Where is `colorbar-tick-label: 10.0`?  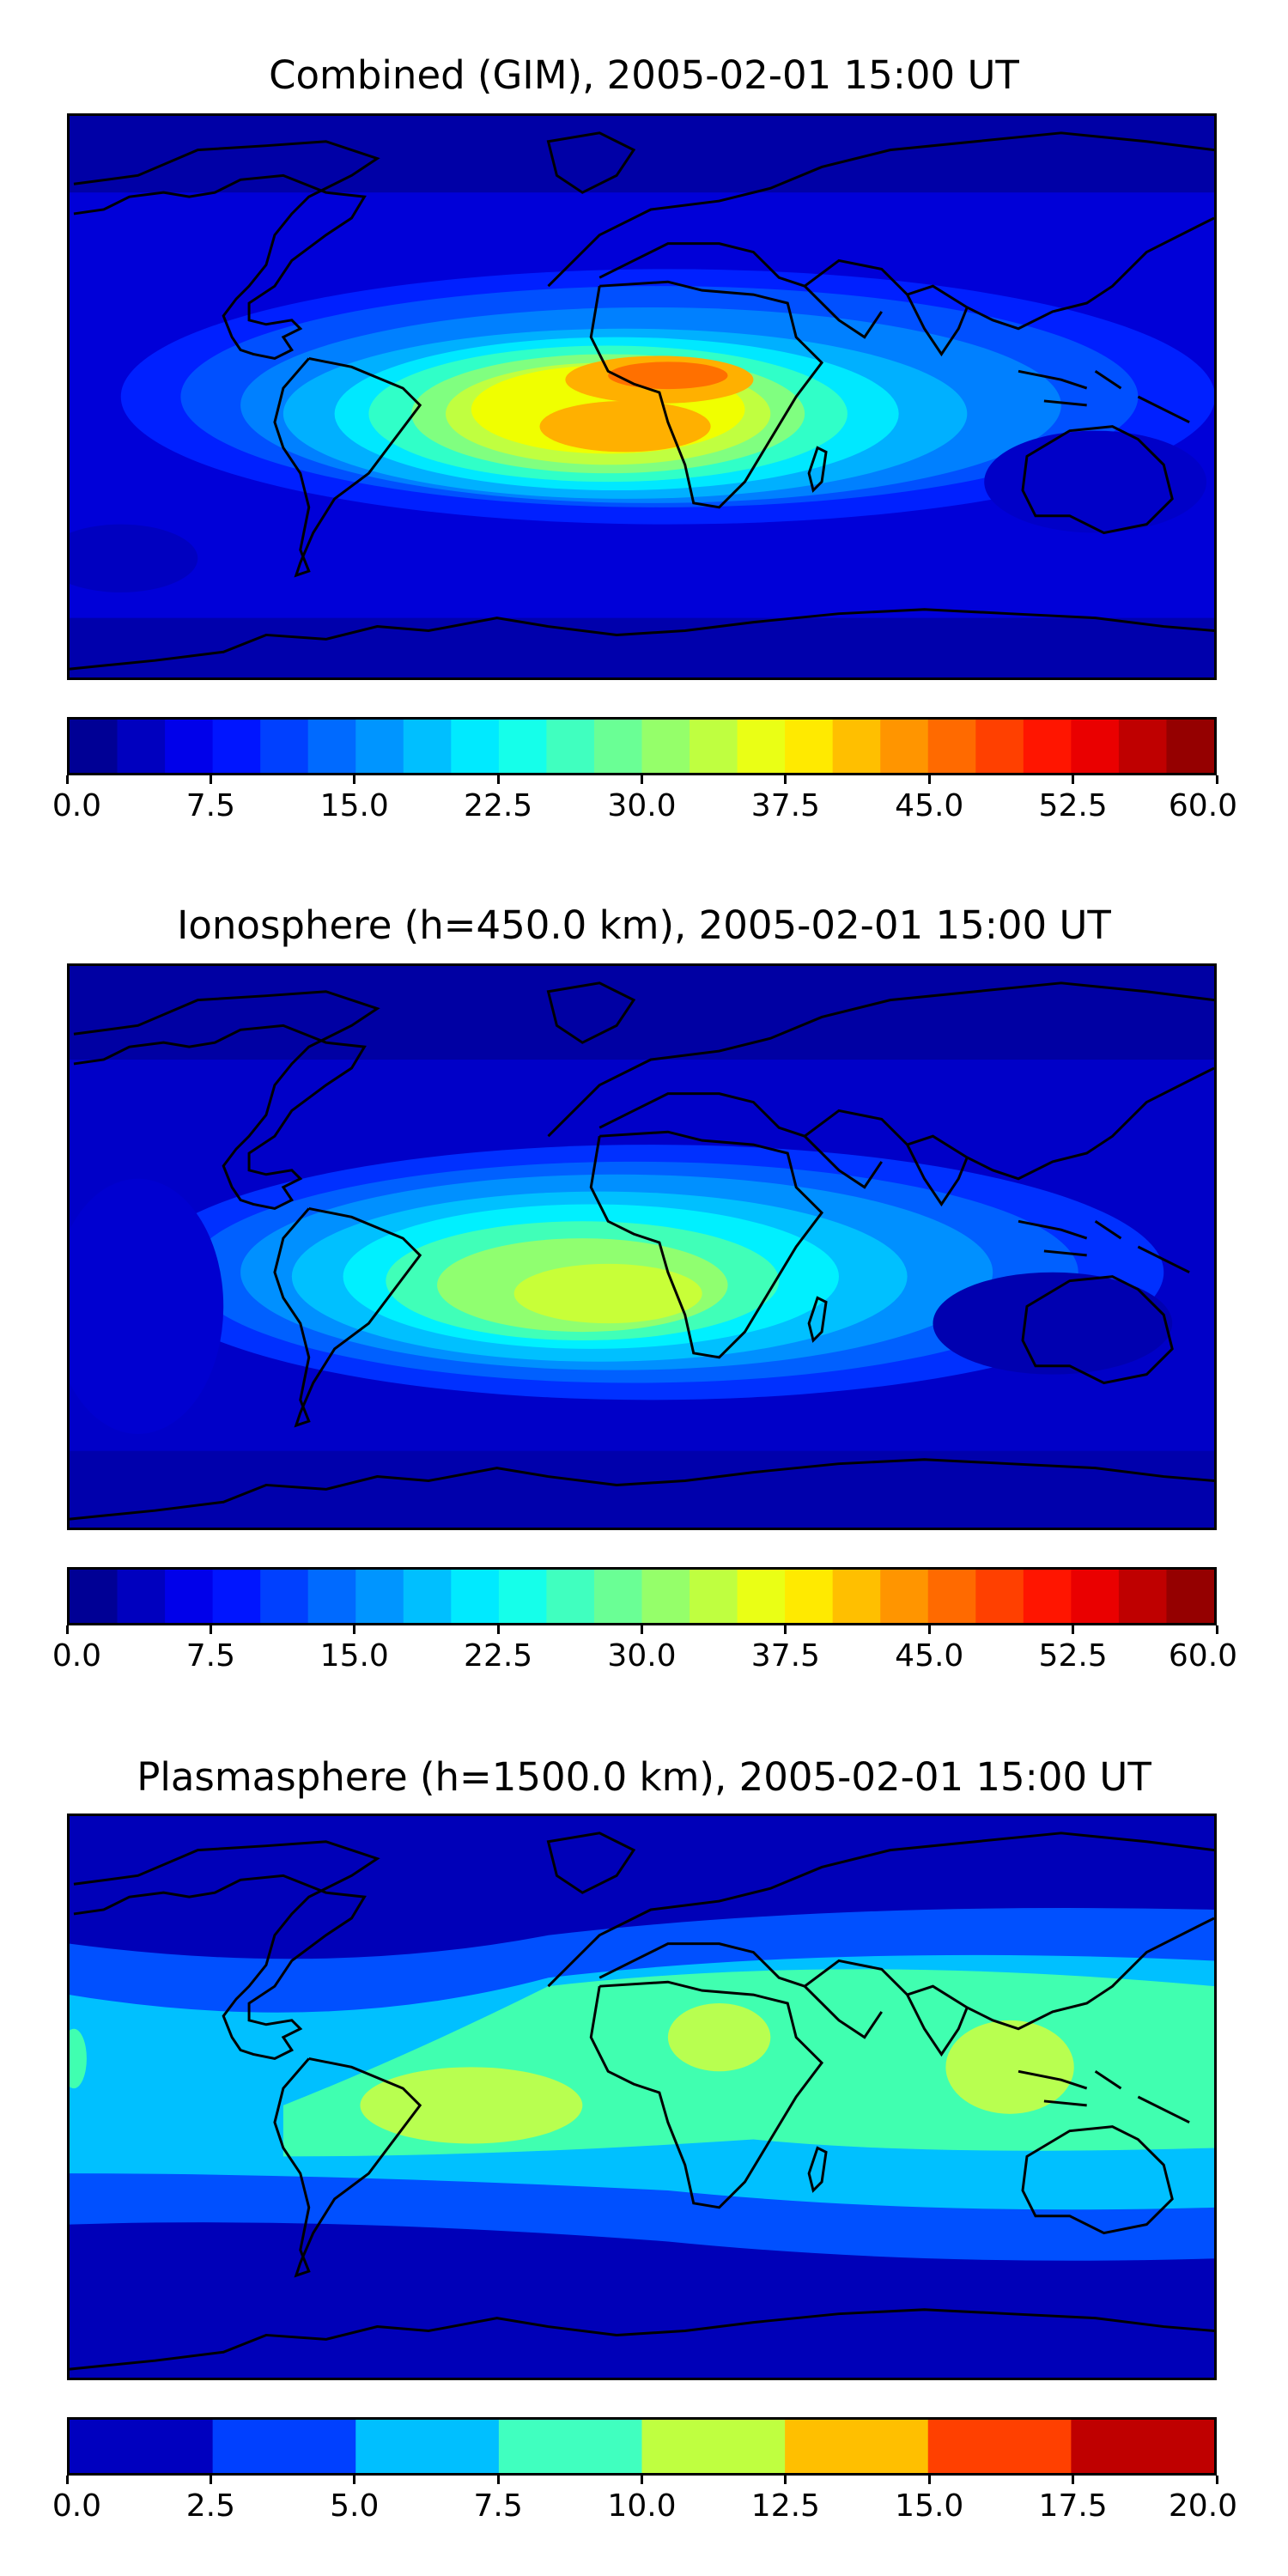
colorbar-tick-label: 10.0 is located at coordinates (642, 2506).